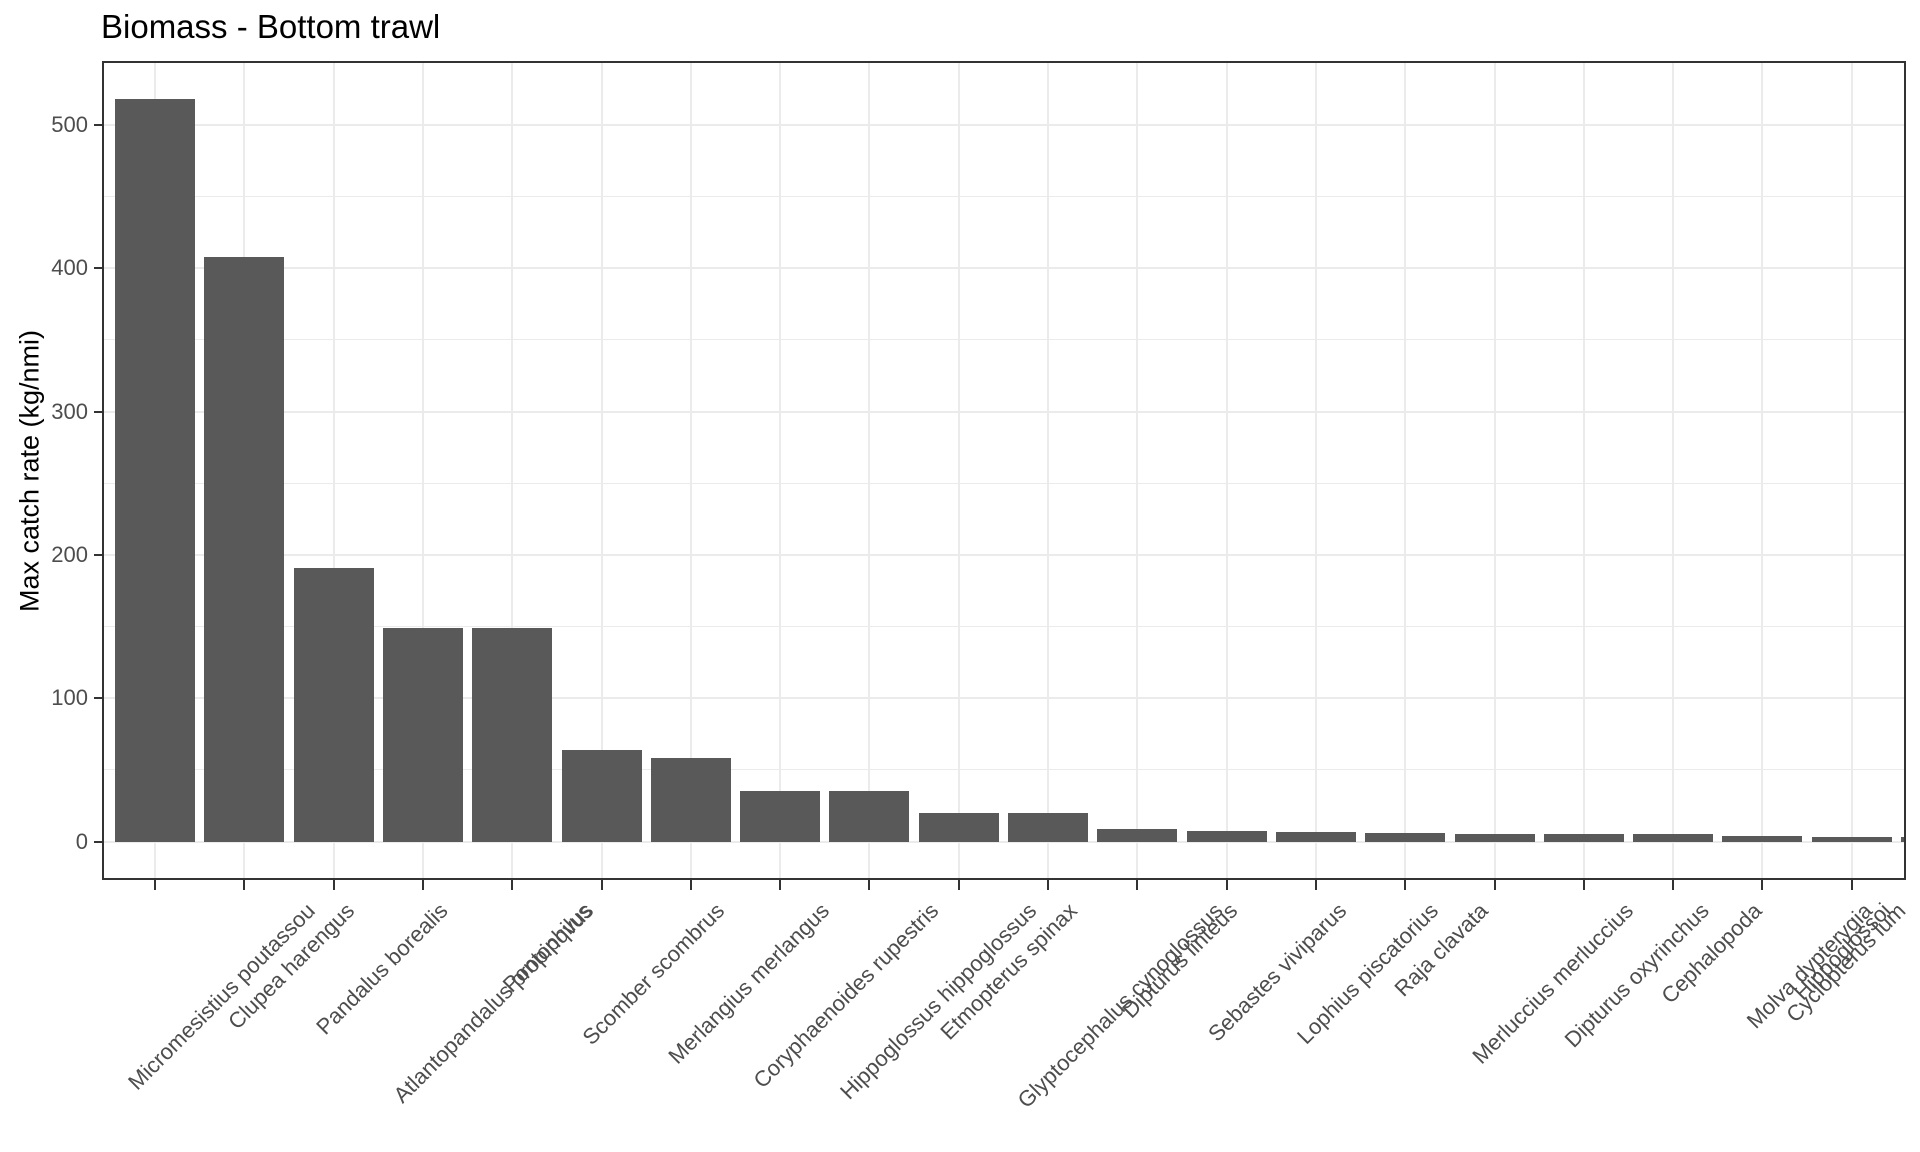  What do you see at coordinates (1315, 836) in the screenshot?
I see `bar-lophius-piscatorius` at bounding box center [1315, 836].